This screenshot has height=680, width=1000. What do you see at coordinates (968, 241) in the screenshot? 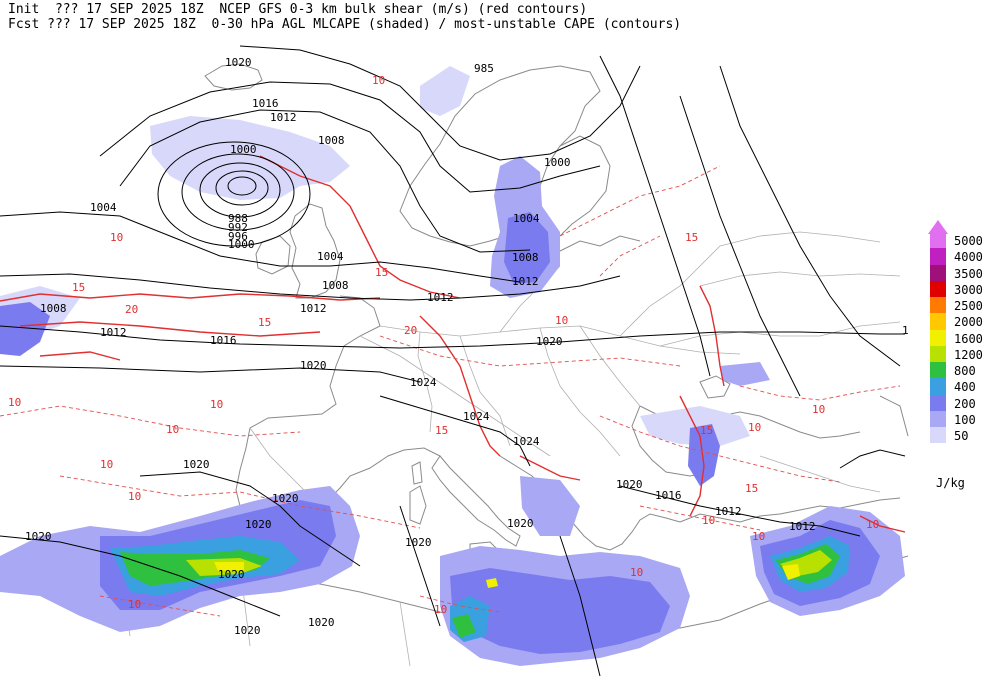
I see `legend-label: 5000` at bounding box center [968, 241].